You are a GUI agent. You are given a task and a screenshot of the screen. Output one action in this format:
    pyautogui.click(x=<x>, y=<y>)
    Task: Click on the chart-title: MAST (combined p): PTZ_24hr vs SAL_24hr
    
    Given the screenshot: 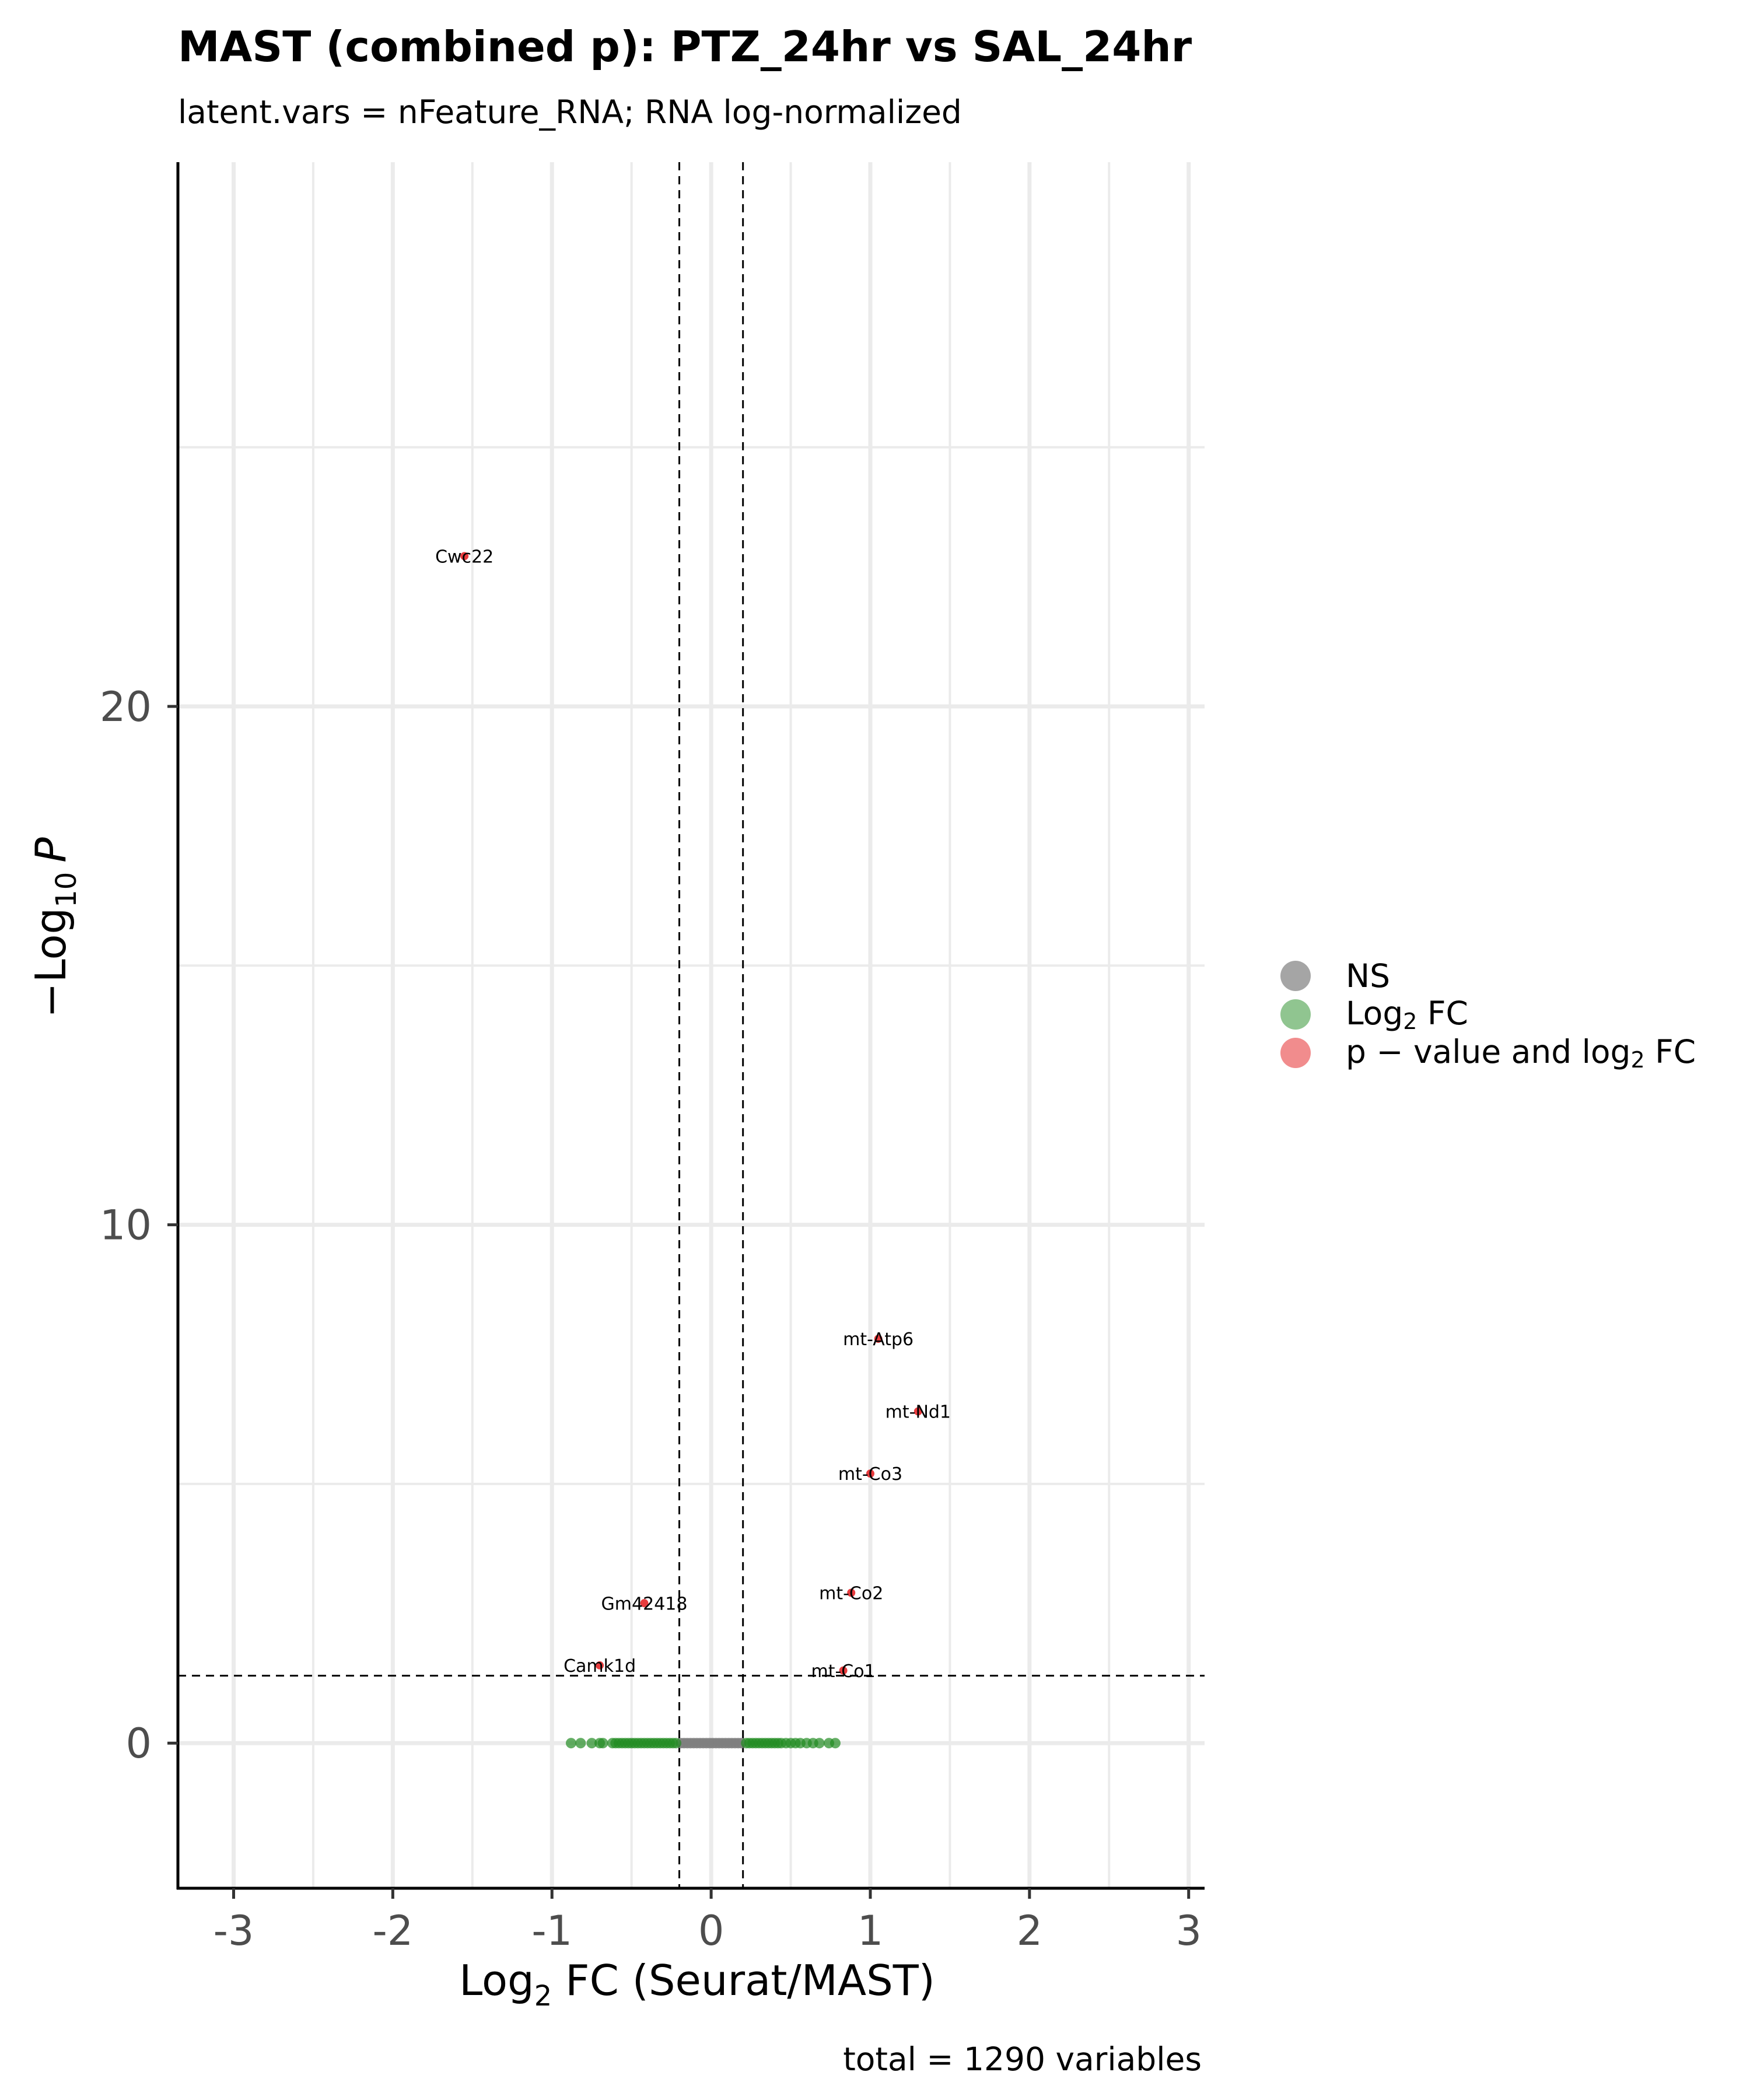 What is the action you would take?
    pyautogui.click(x=685, y=46)
    